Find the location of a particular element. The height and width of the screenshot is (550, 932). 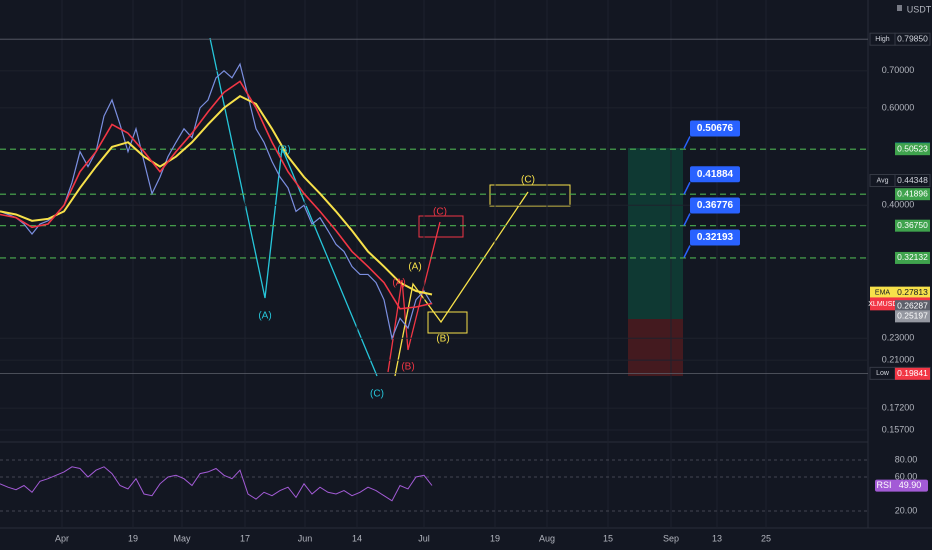

lock-icon is located at coordinates (899, 8).